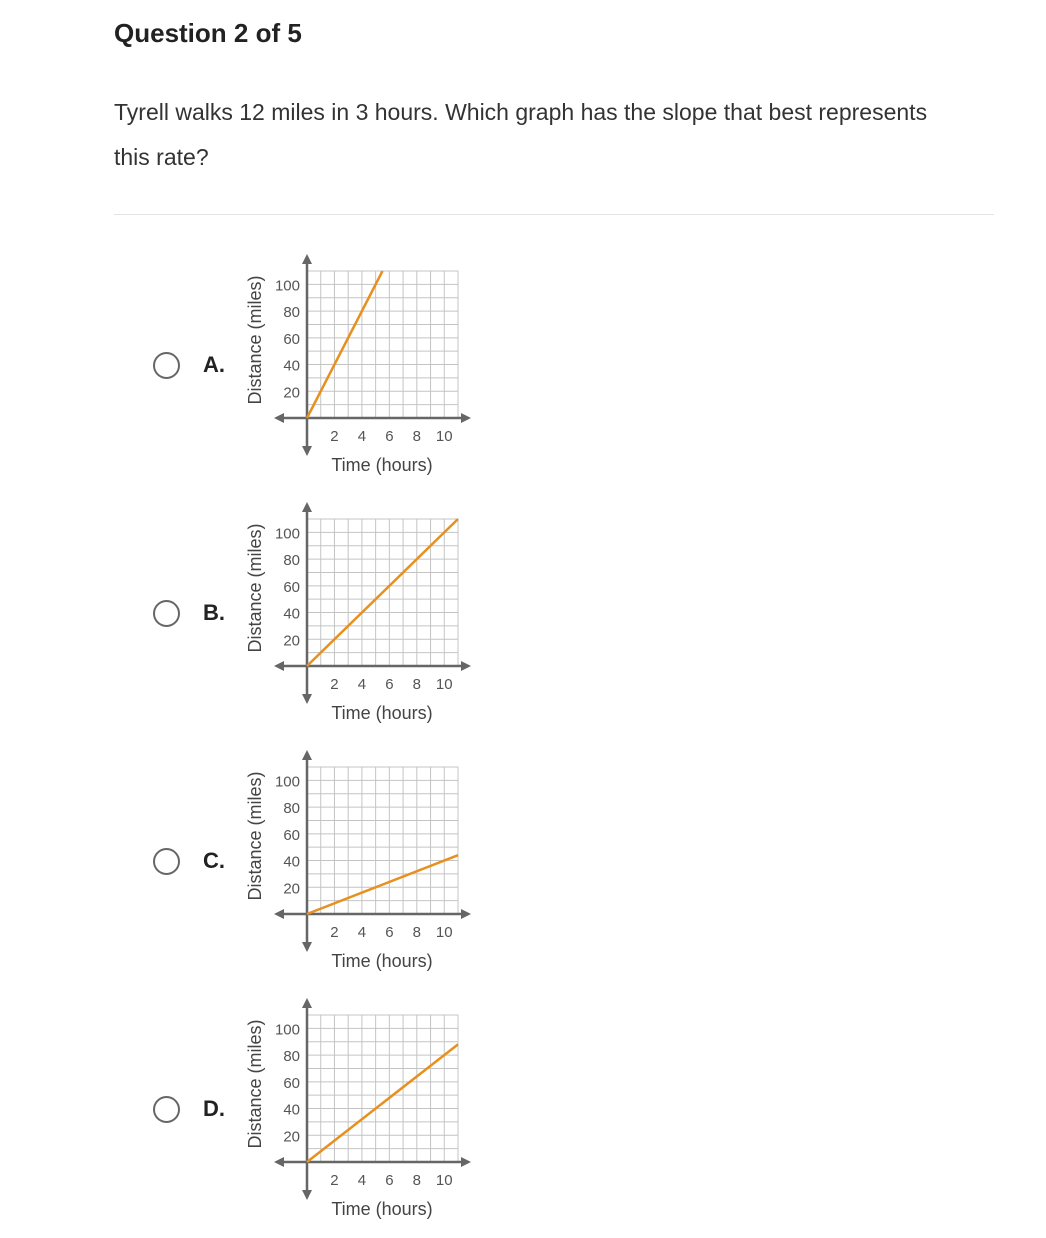  I want to click on option-letter: D., so click(214, 1108).